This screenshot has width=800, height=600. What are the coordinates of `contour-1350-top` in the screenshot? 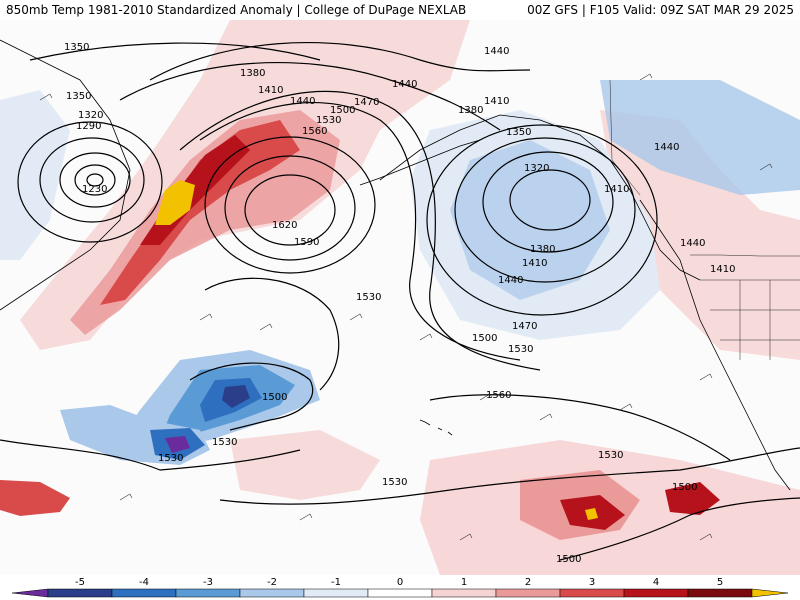 It's located at (175, 51).